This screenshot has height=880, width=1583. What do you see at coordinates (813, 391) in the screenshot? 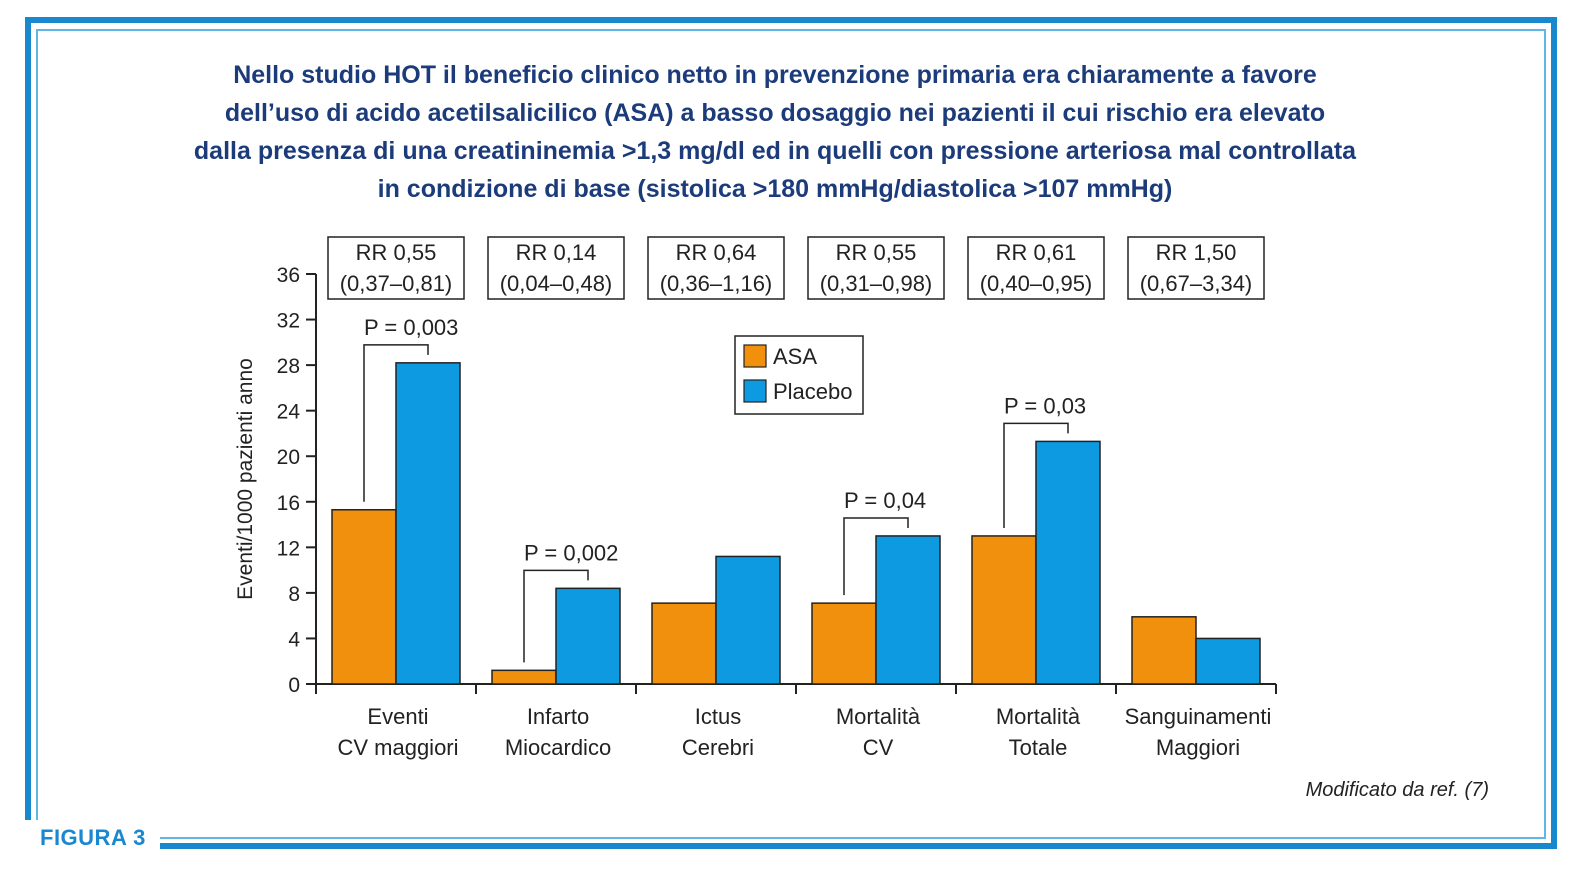
I see `legend-label: Placebo` at bounding box center [813, 391].